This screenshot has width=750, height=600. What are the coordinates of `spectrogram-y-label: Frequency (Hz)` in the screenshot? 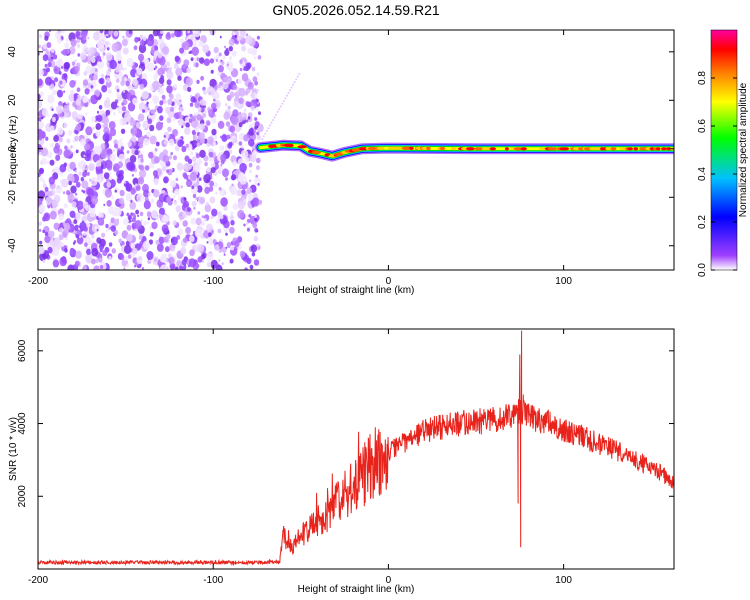 It's located at (13, 150).